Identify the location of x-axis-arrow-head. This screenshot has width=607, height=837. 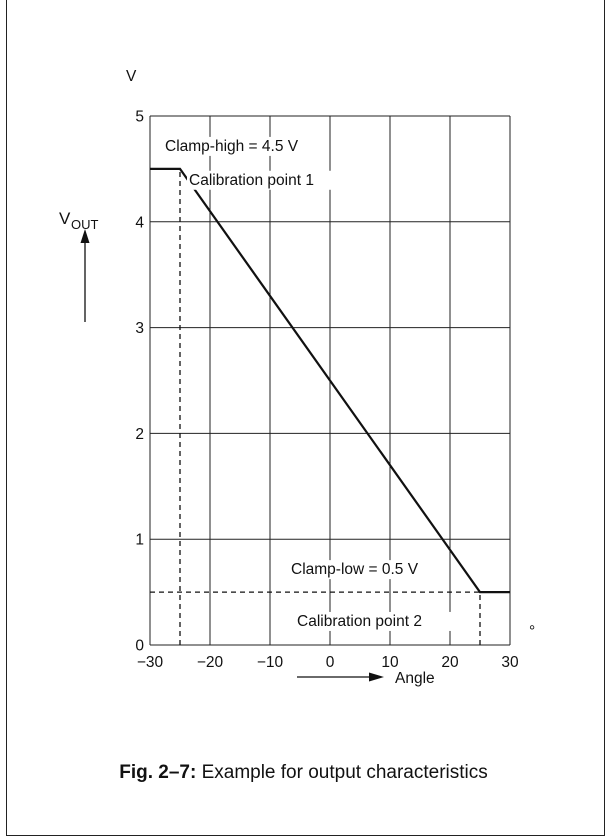
(376, 677).